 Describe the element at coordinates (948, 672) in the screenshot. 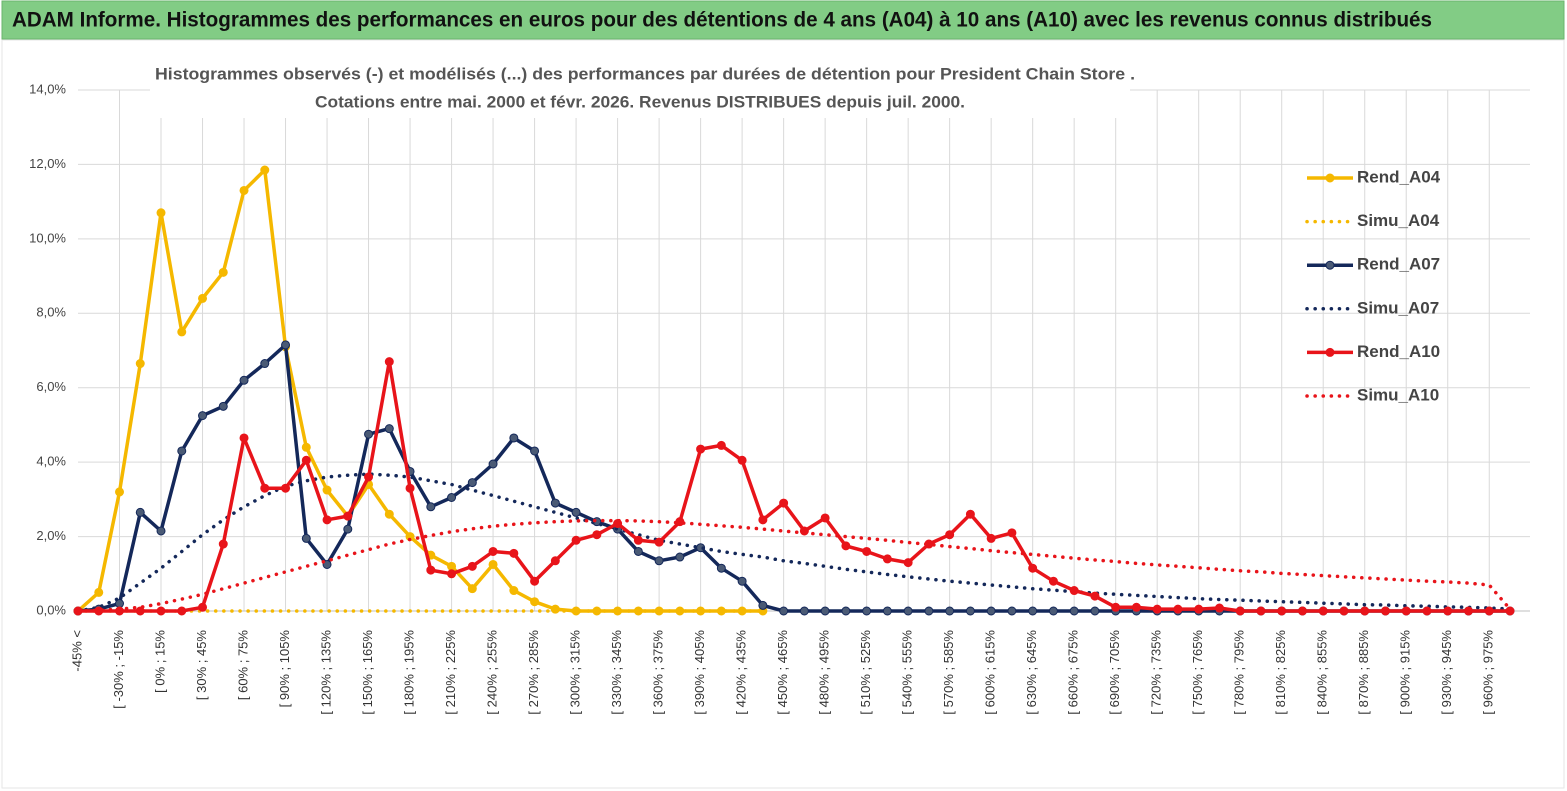

I see `x-tick-label: [ 570% ; 585%` at that location.